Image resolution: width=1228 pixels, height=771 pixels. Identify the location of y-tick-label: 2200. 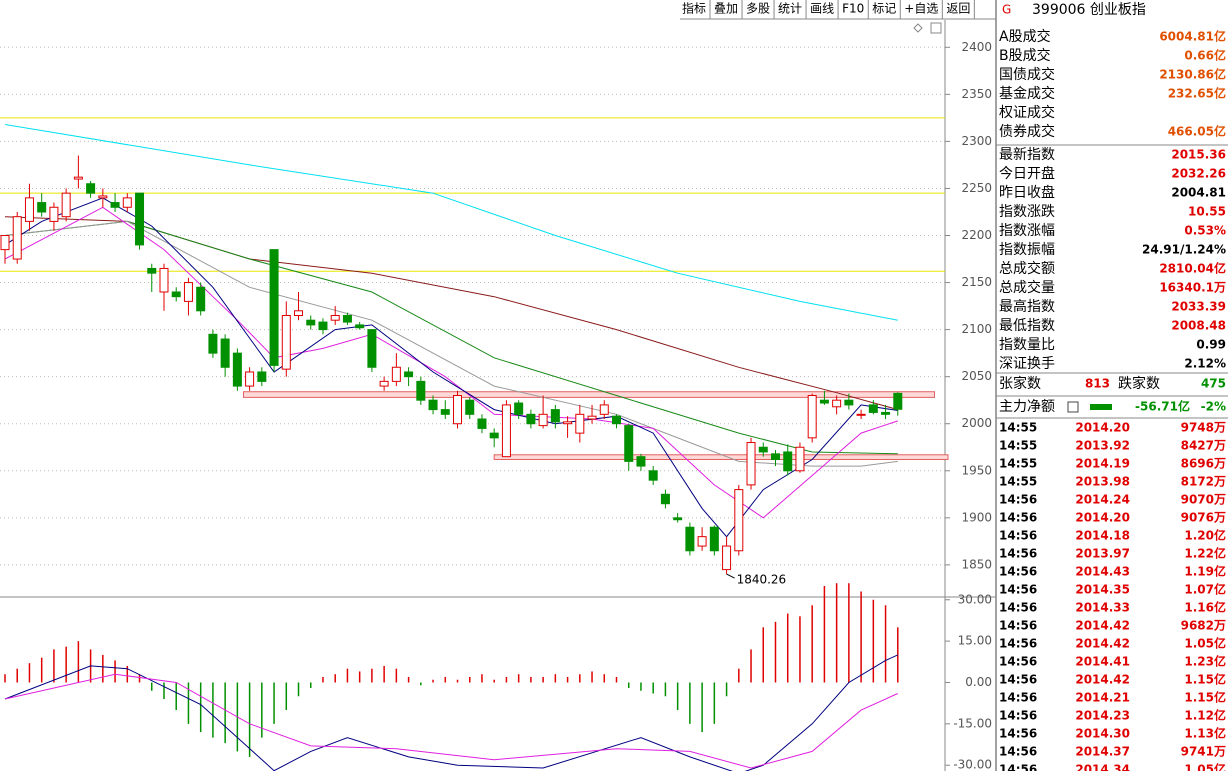
(976, 235).